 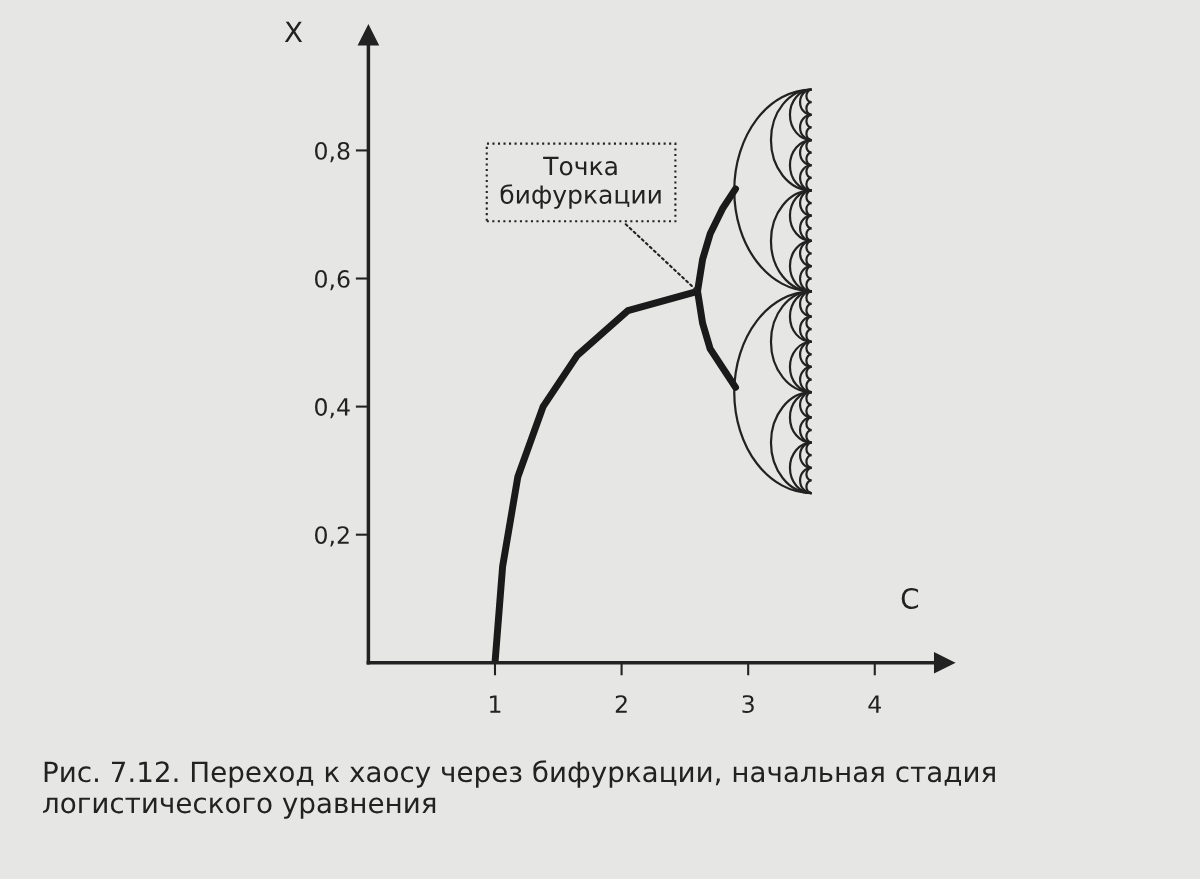 I want to click on x-tick-label: 4, so click(x=874, y=704).